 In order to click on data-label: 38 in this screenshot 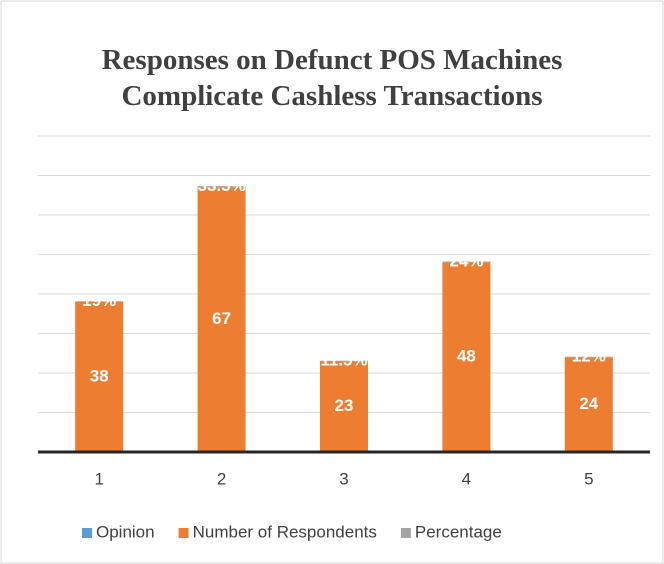, I will do `click(99, 375)`.